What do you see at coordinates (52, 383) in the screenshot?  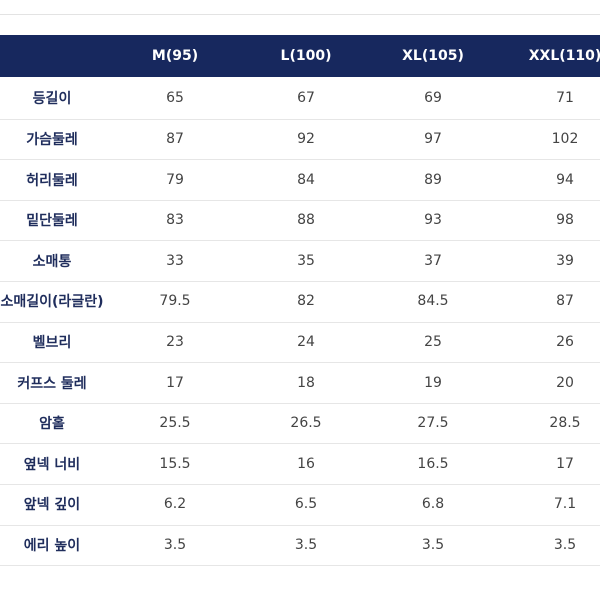 I see `row-label: 커프스 둘레` at bounding box center [52, 383].